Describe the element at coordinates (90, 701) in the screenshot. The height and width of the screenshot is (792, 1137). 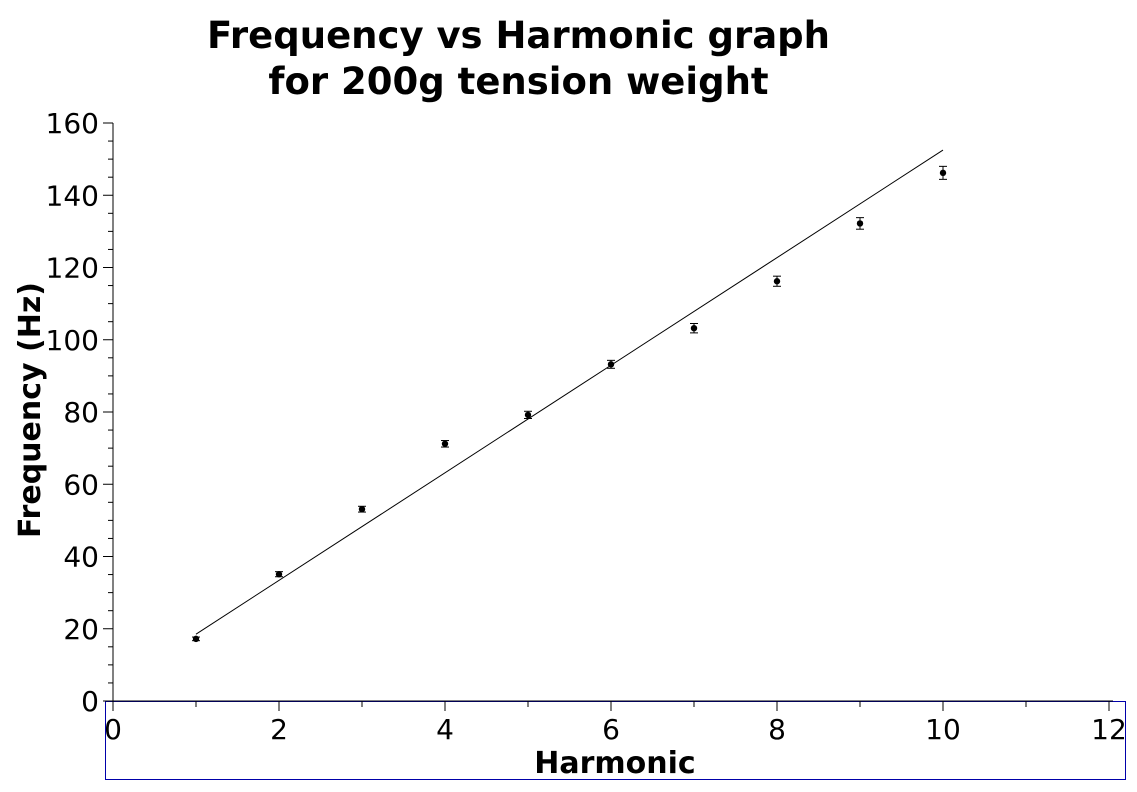
I see `y-tick-label: 0` at that location.